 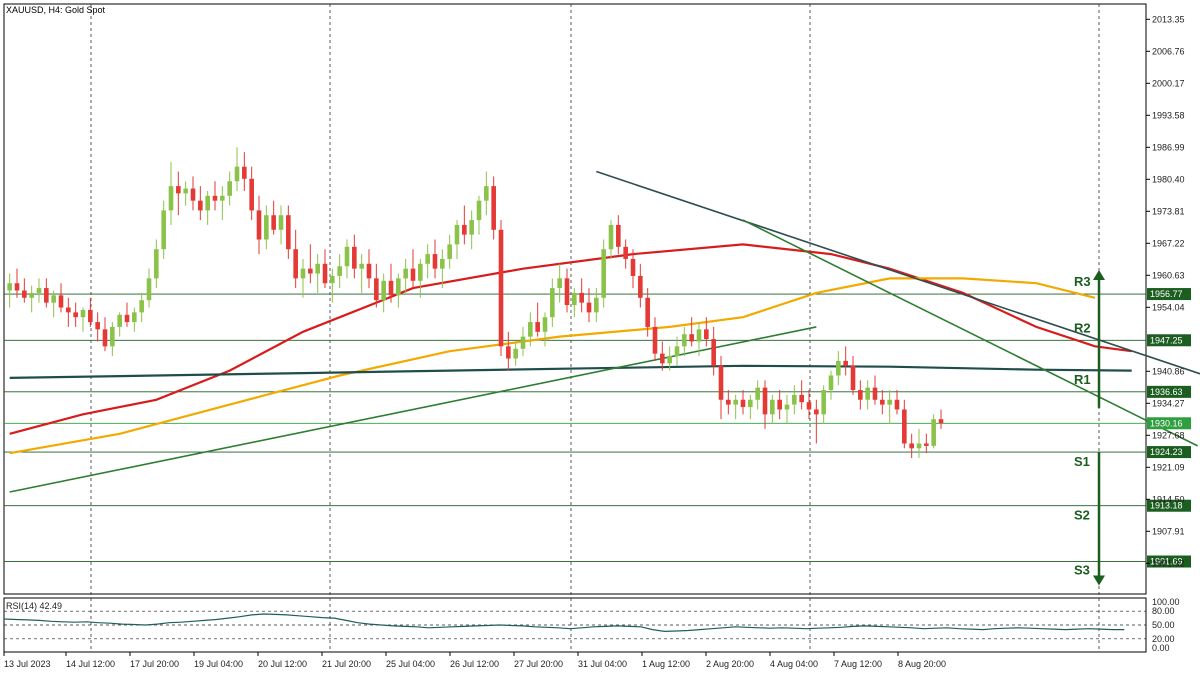 I want to click on time-tick-label: 26 Jul 12:00, so click(x=474, y=664).